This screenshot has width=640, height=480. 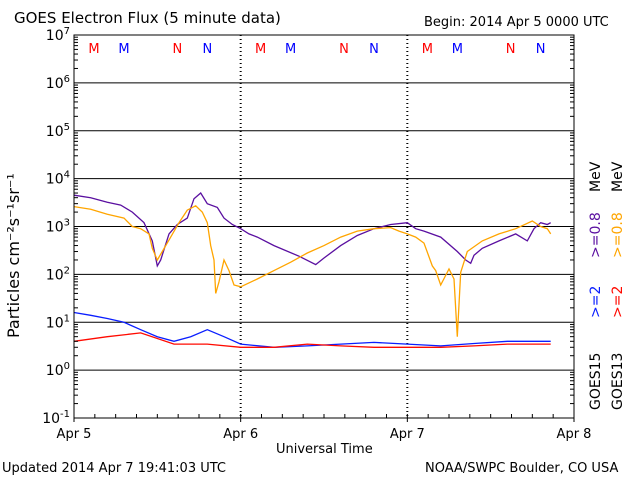 What do you see at coordinates (58, 35) in the screenshot?
I see `y-tick-label: 10⁷` at bounding box center [58, 35].